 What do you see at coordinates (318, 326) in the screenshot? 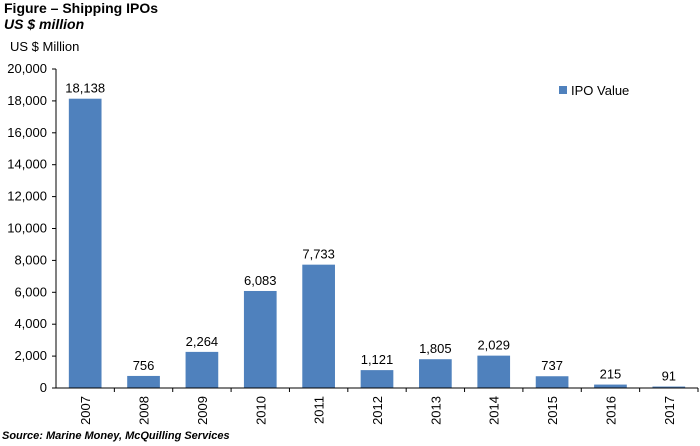
I see `bar-2011` at bounding box center [318, 326].